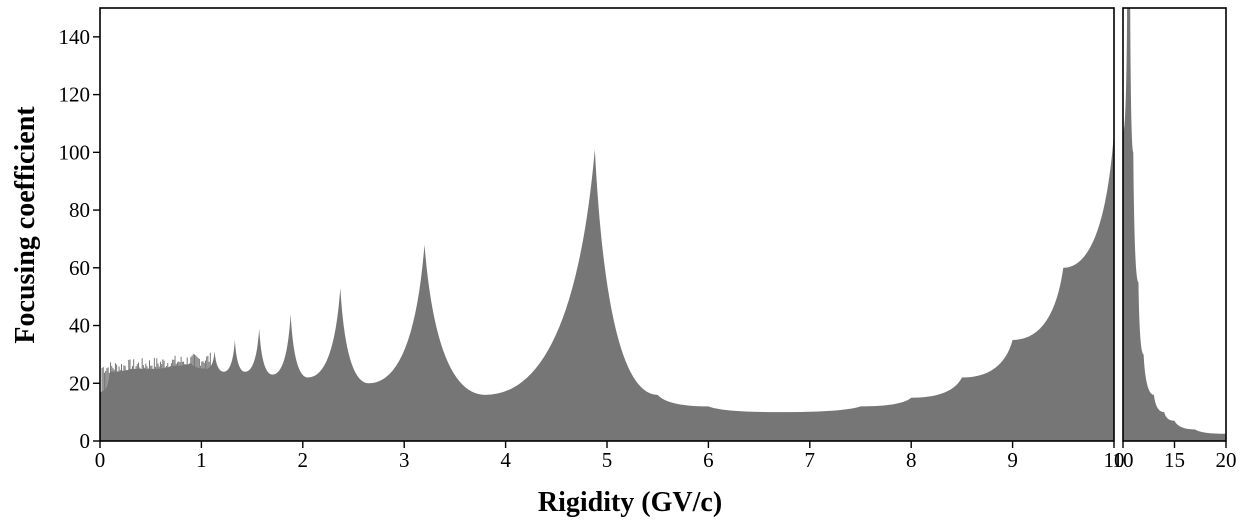 This screenshot has width=1245, height=520. I want to click on y-tick-label: 20, so click(79, 383).